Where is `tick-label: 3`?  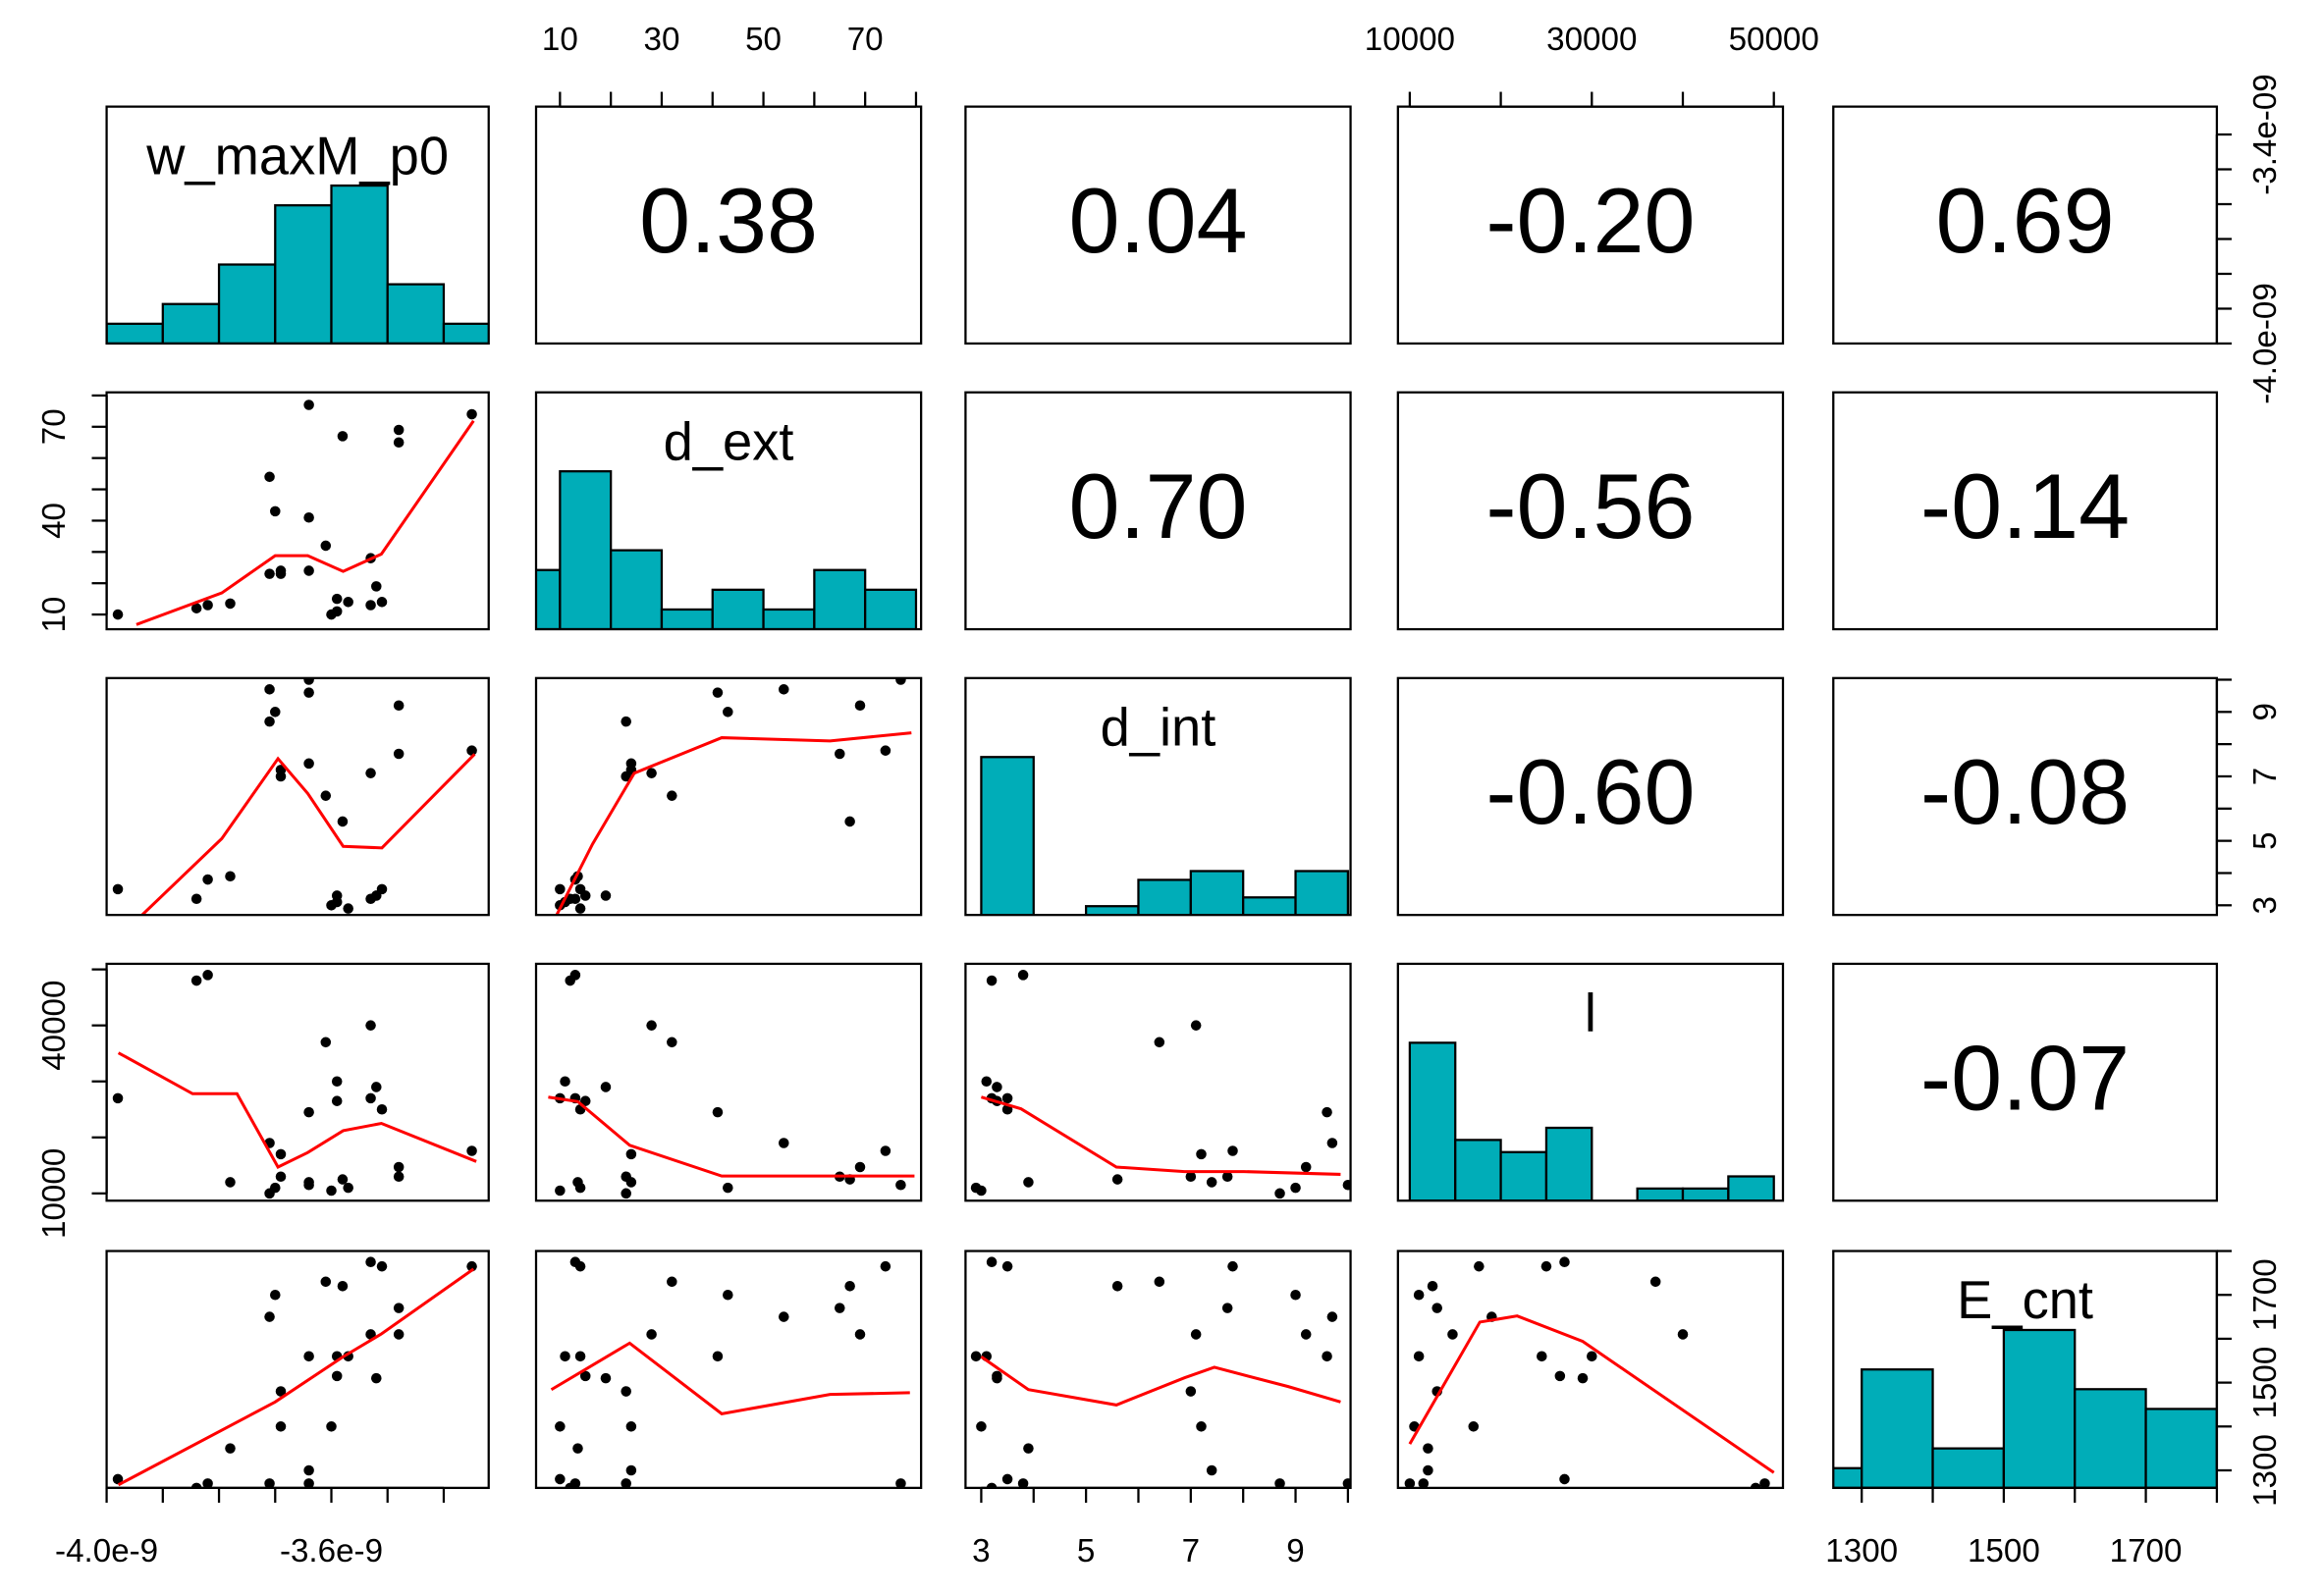
tick-label: 3 is located at coordinates (981, 1551).